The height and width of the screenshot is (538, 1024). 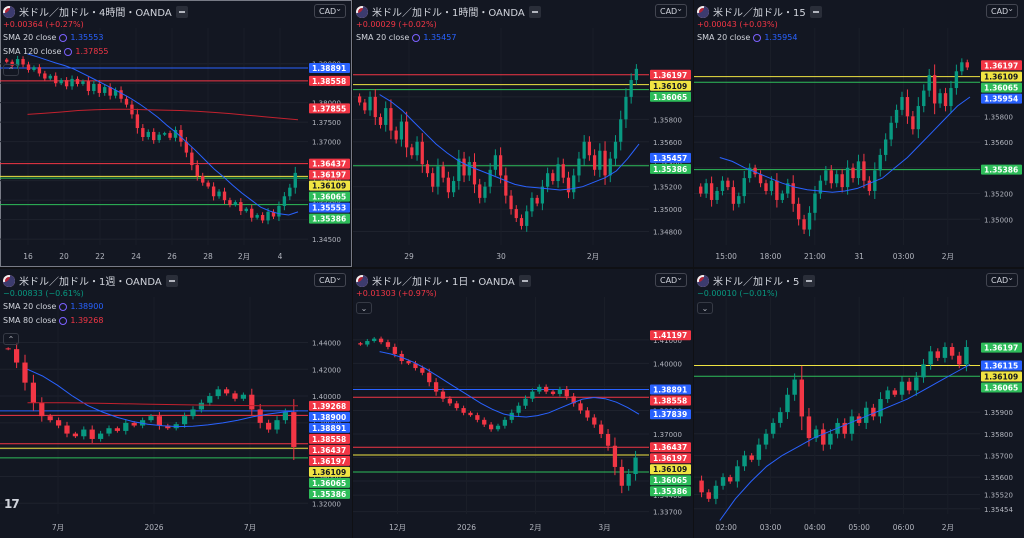 I want to click on price-label-text: 1.36115, so click(x=1001, y=365).